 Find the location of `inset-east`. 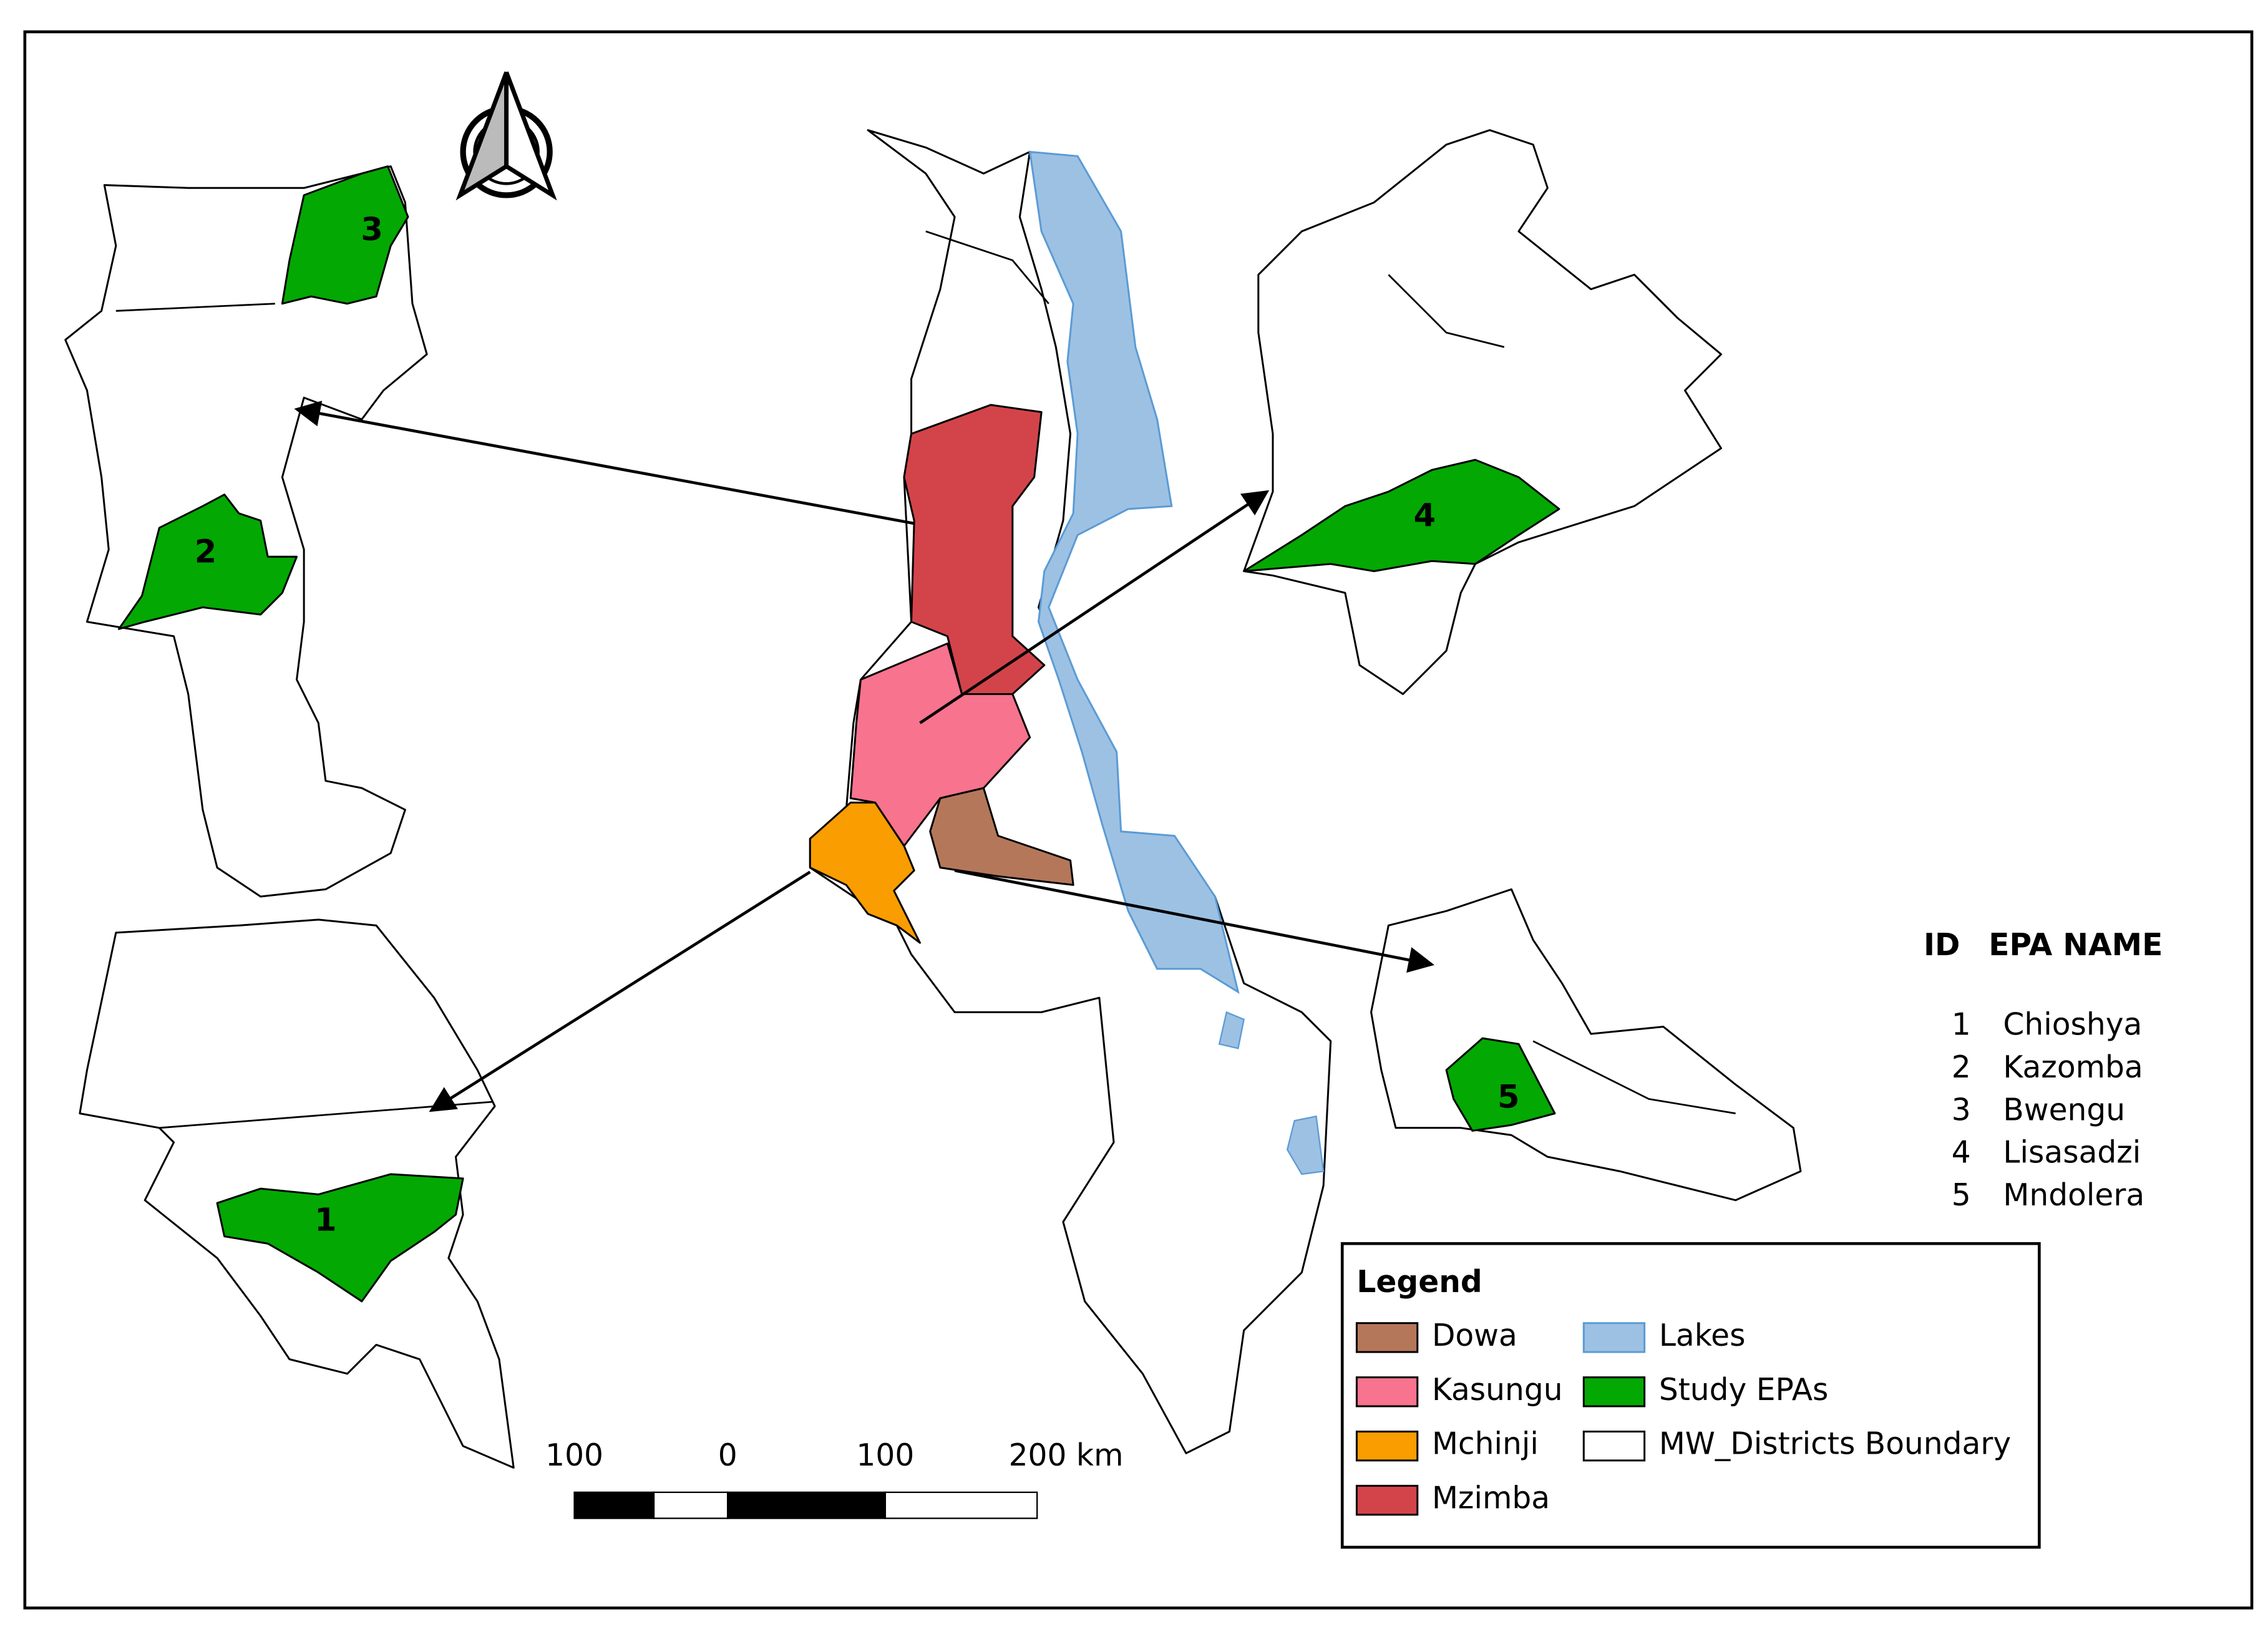

inset-east is located at coordinates (1482, 413).